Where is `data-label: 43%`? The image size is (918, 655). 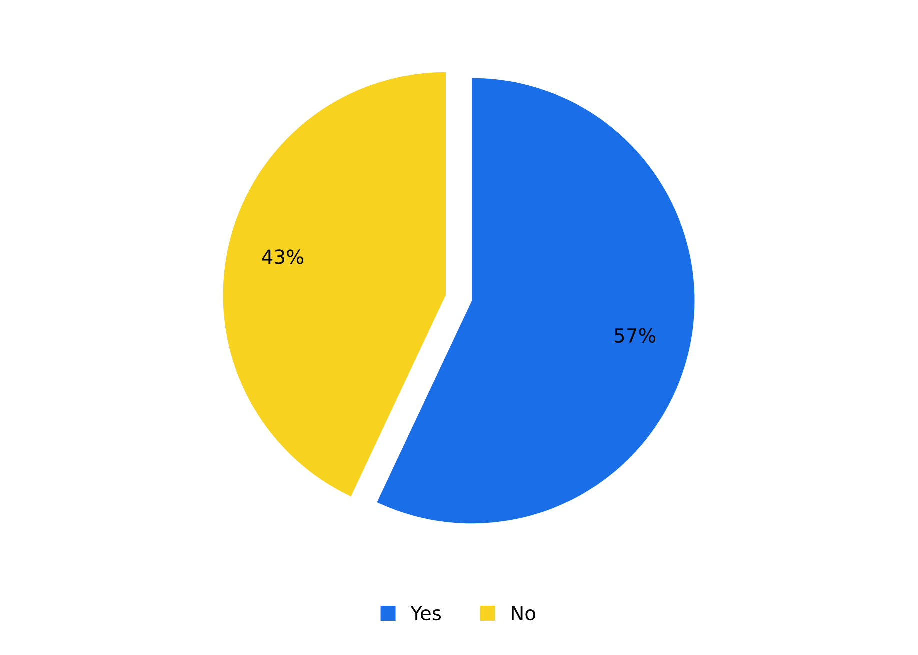
data-label: 43% is located at coordinates (283, 257).